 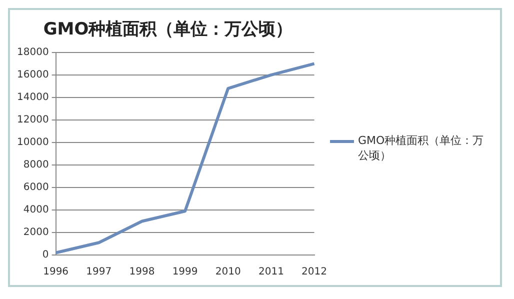 What do you see at coordinates (142, 272) in the screenshot?
I see `x-tick-label: 1998` at bounding box center [142, 272].